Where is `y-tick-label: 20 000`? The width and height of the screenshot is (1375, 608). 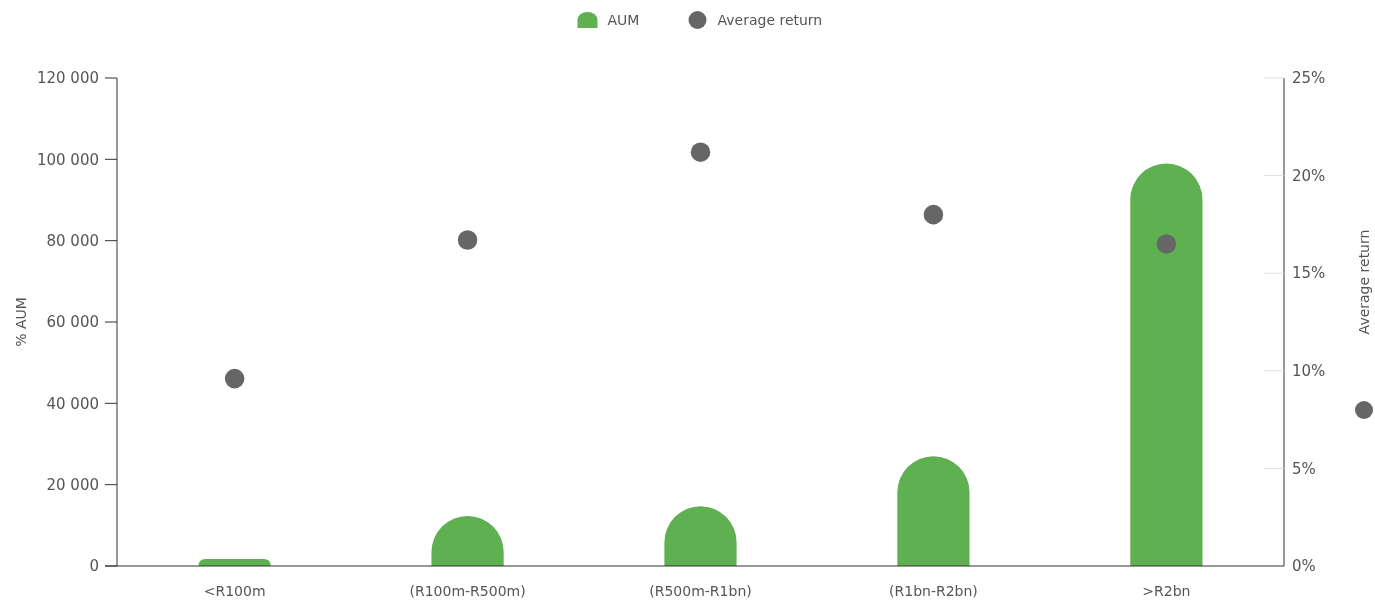
y-tick-label: 20 000 is located at coordinates (72, 484).